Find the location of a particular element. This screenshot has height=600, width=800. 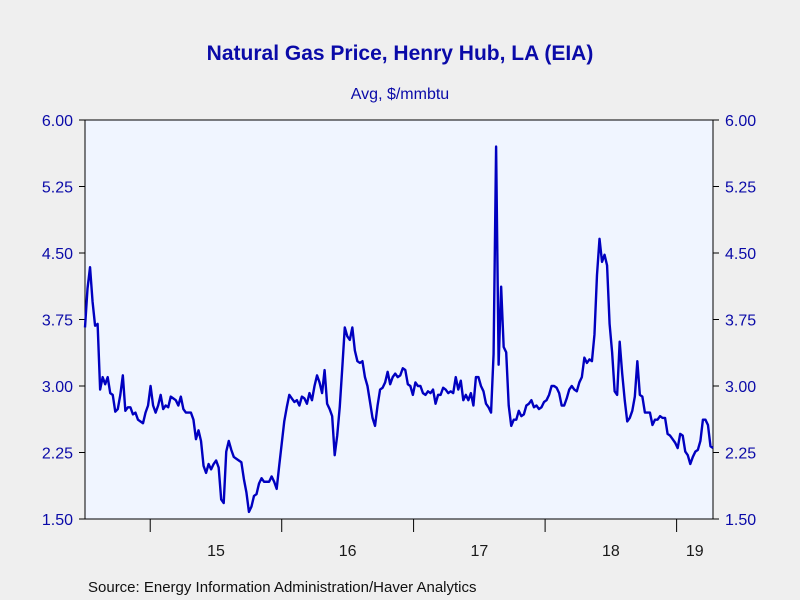

x-tick-label: 18 is located at coordinates (611, 551).